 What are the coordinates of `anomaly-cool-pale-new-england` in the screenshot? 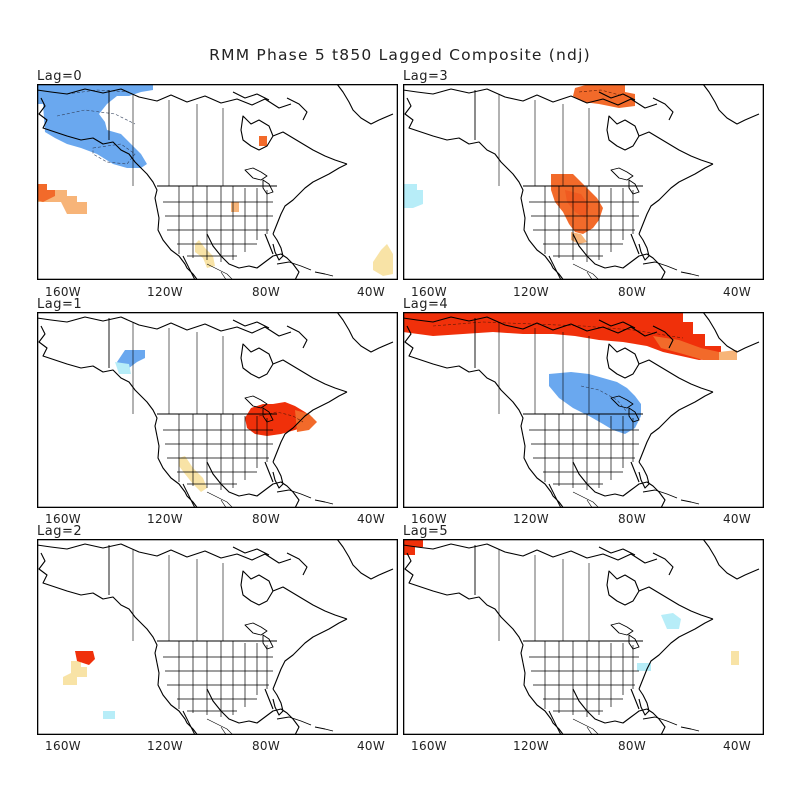 It's located at (671, 621).